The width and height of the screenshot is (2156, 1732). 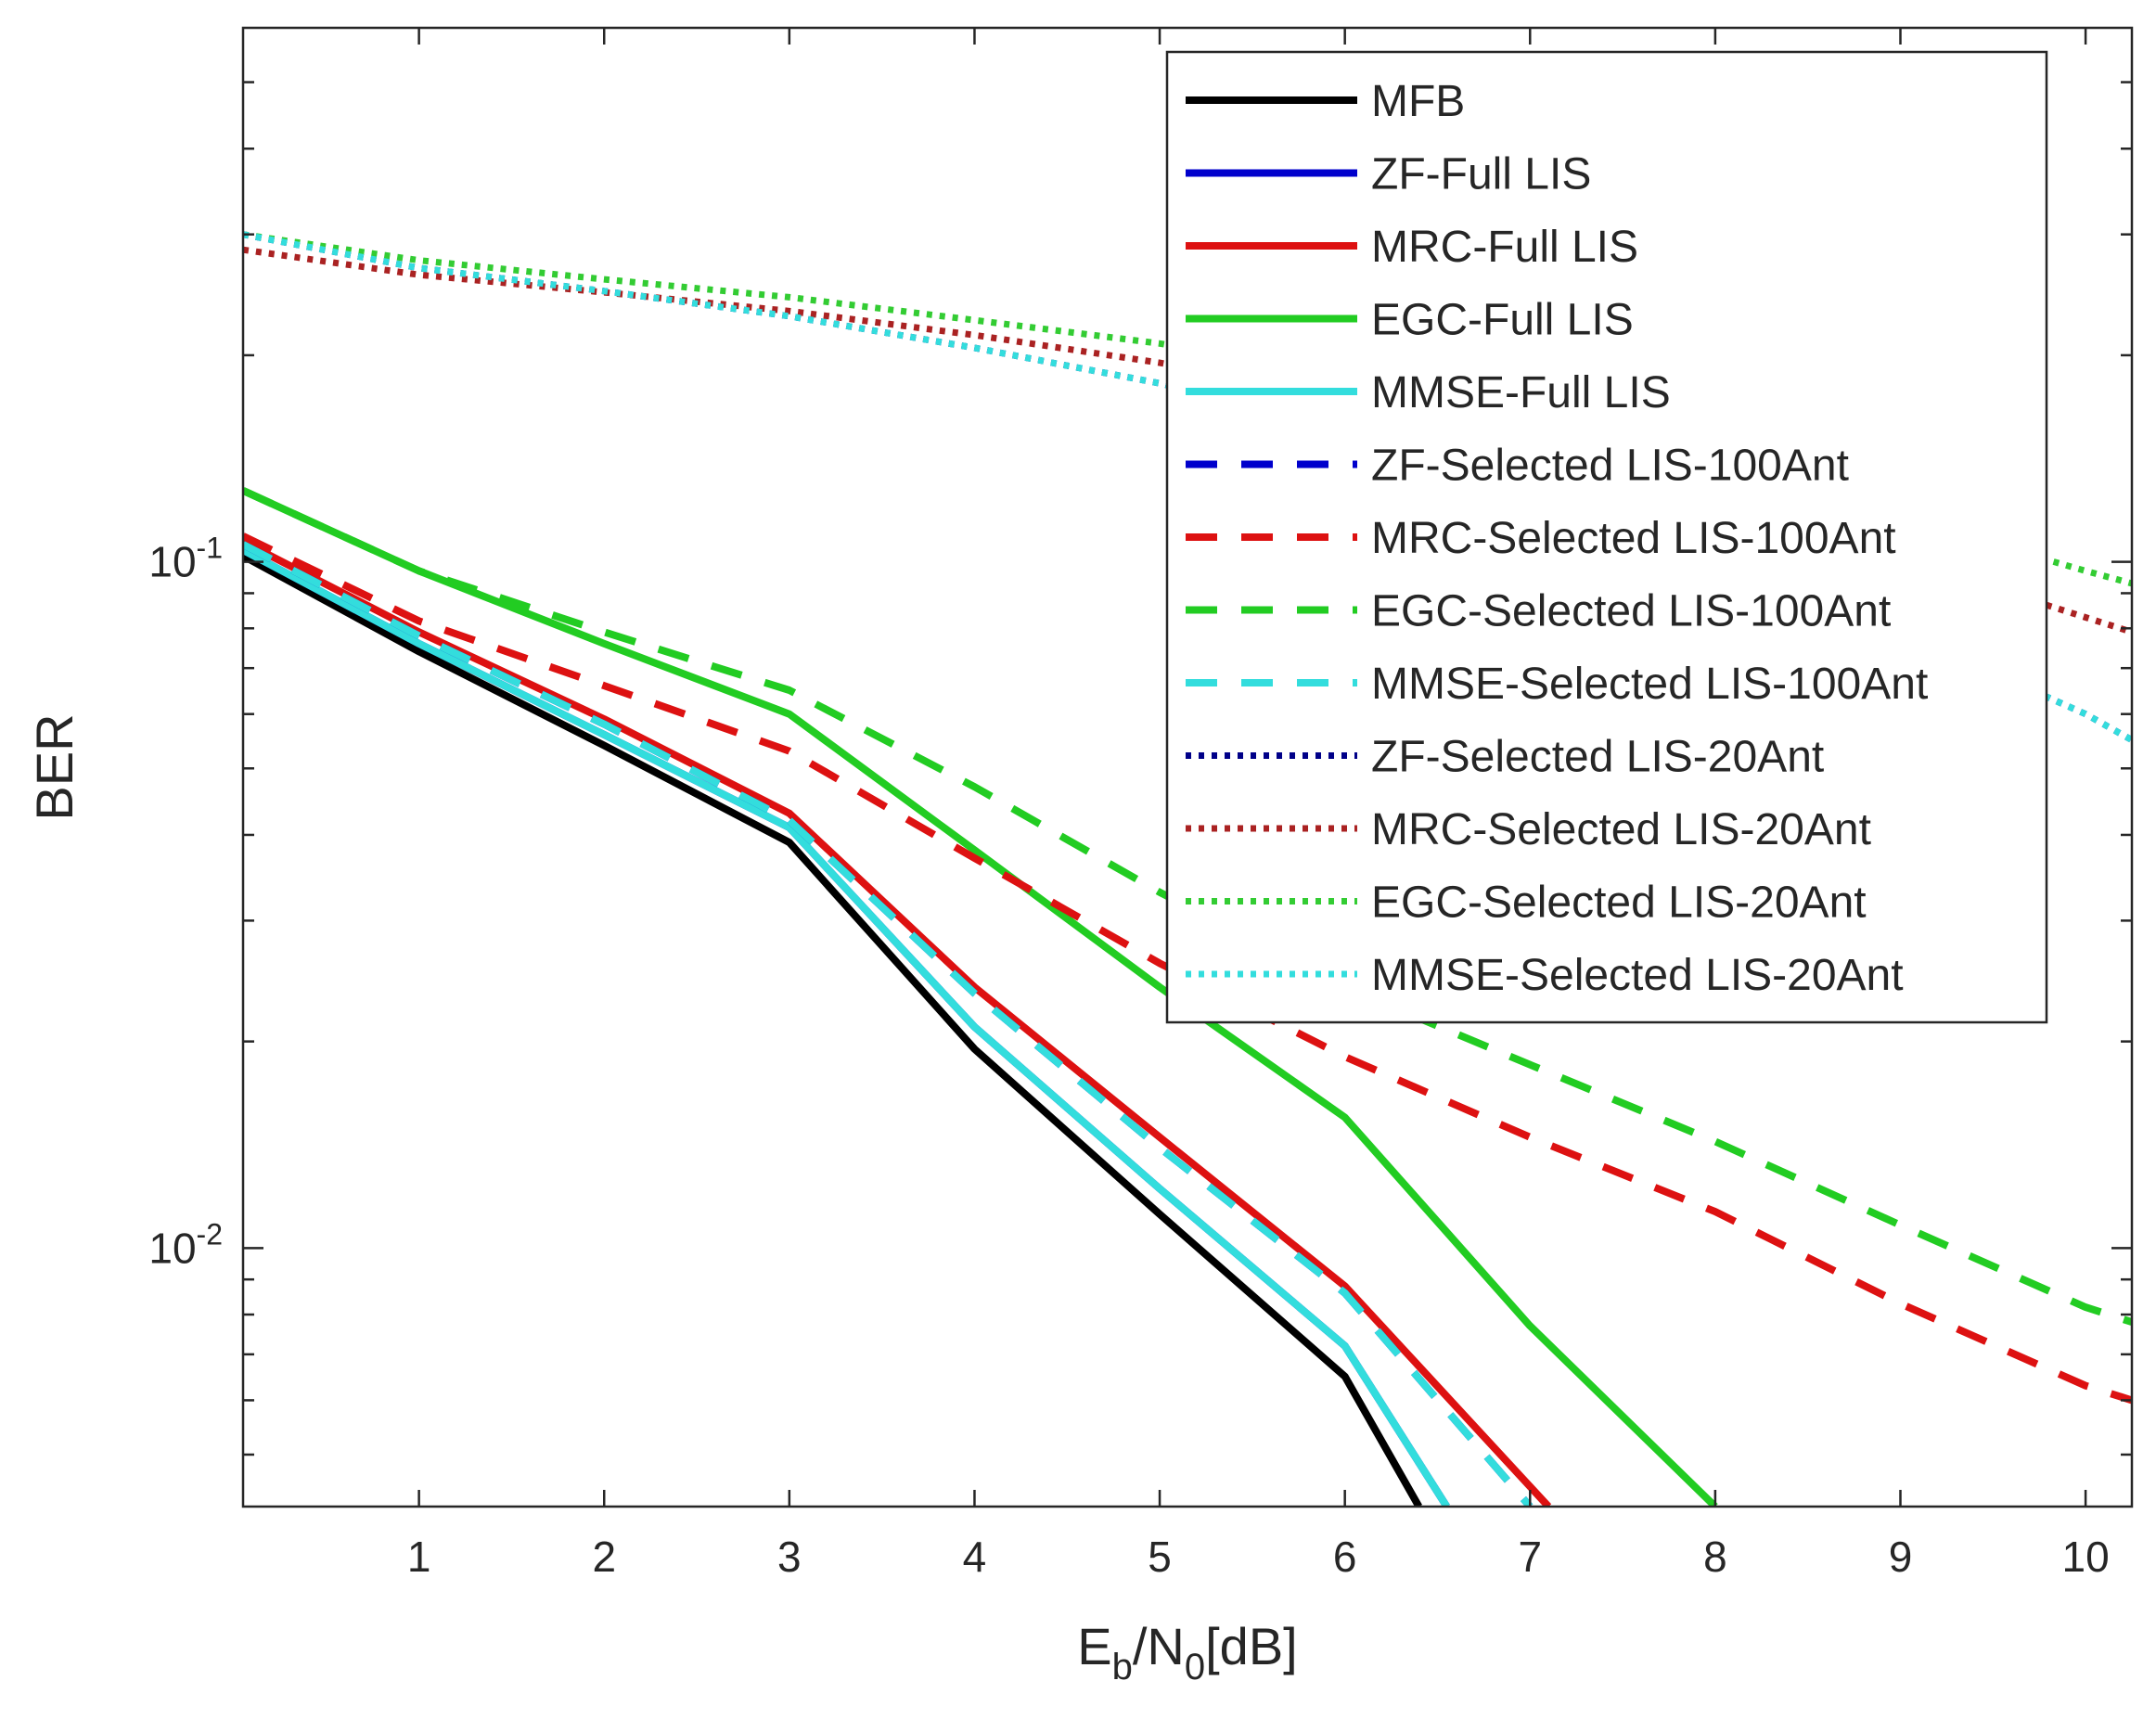 I want to click on legend-label-4: EGC-Full LIS, so click(x=1502, y=320).